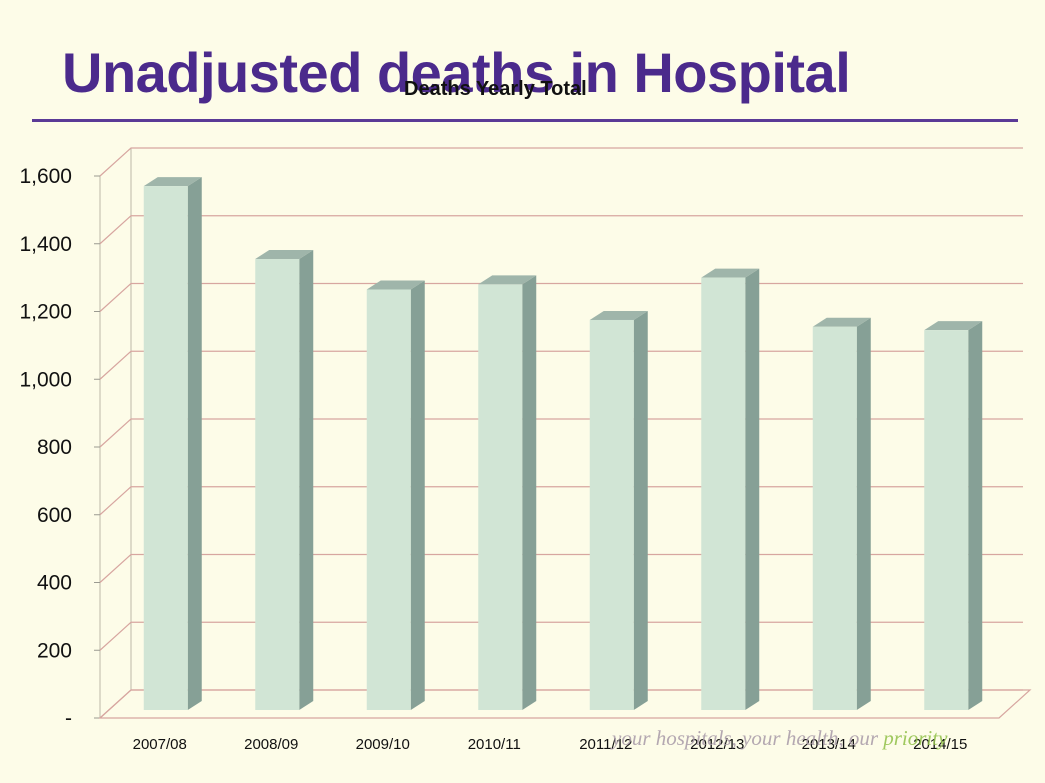 The height and width of the screenshot is (783, 1045). I want to click on x-tick-label: 2010/11, so click(494, 744).